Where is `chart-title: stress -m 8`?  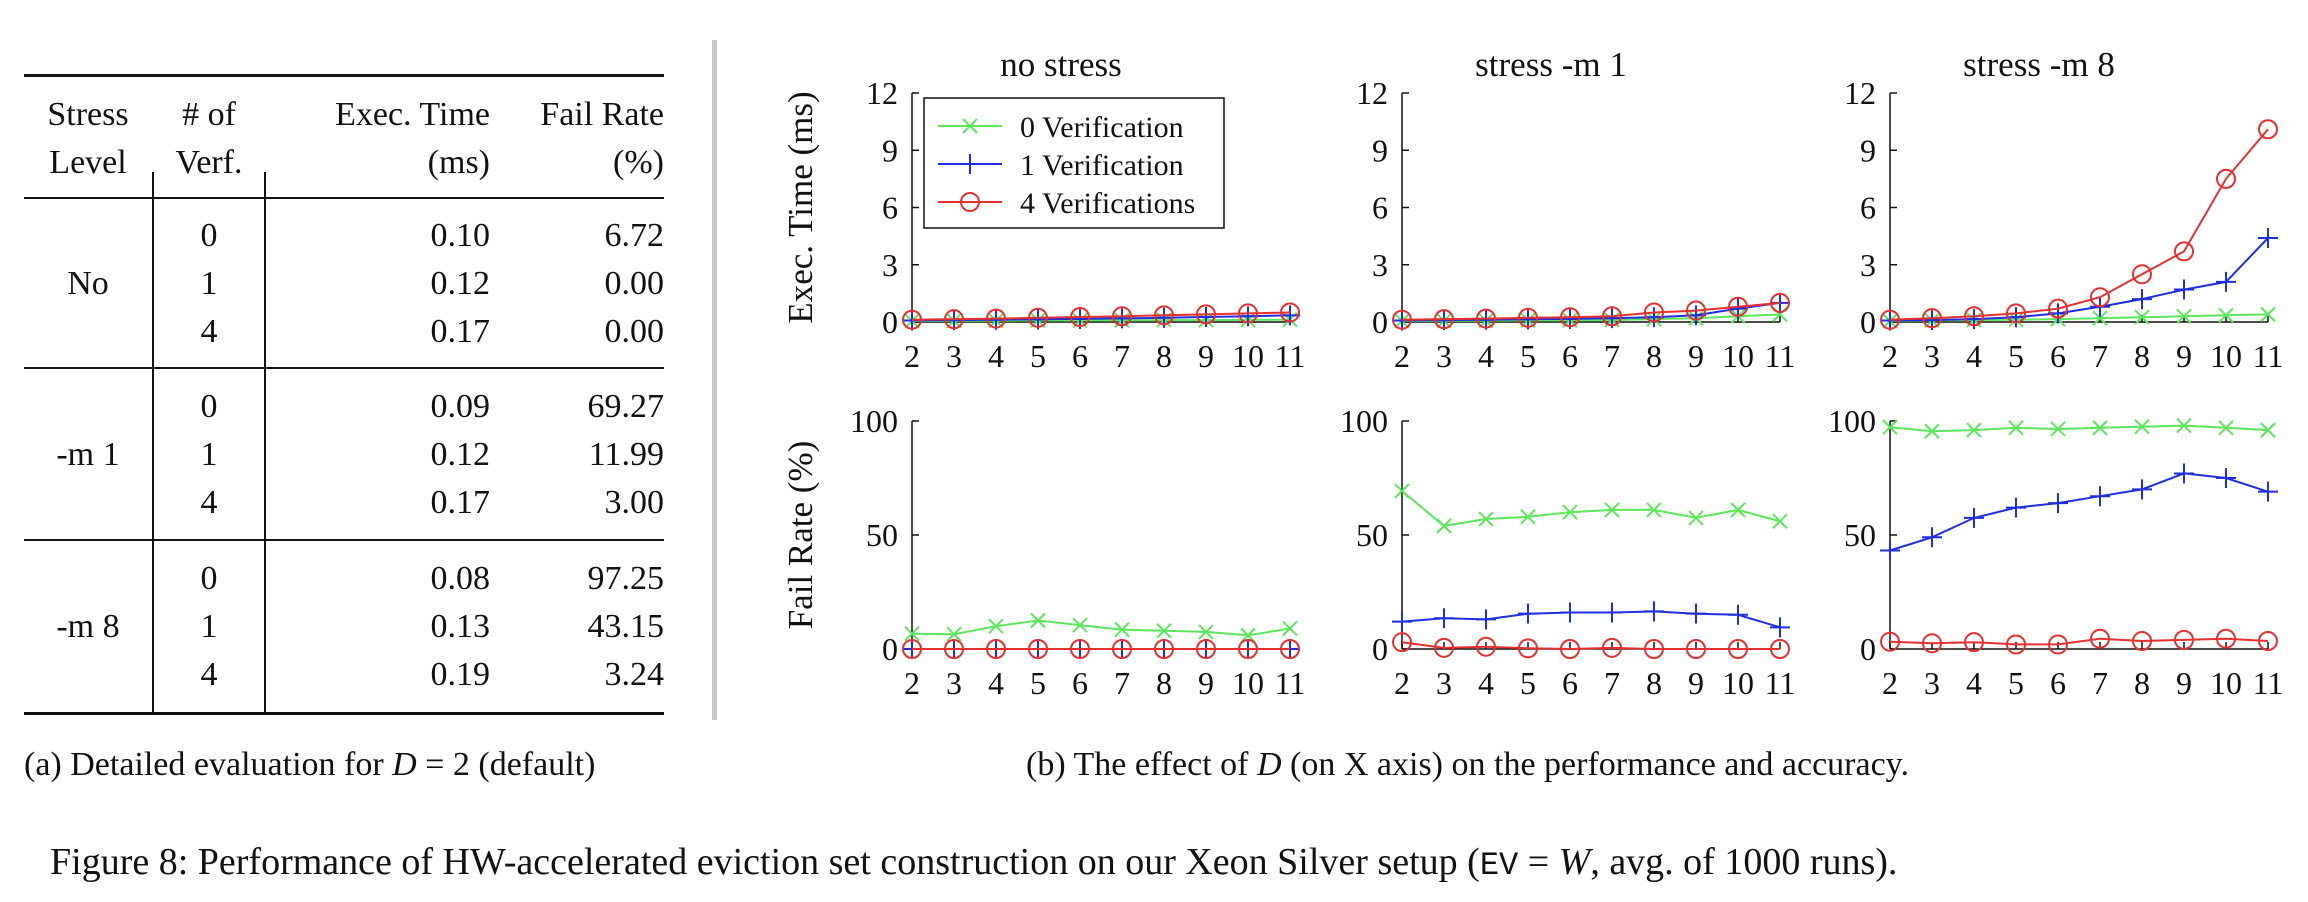
chart-title: stress -m 8 is located at coordinates (2039, 64).